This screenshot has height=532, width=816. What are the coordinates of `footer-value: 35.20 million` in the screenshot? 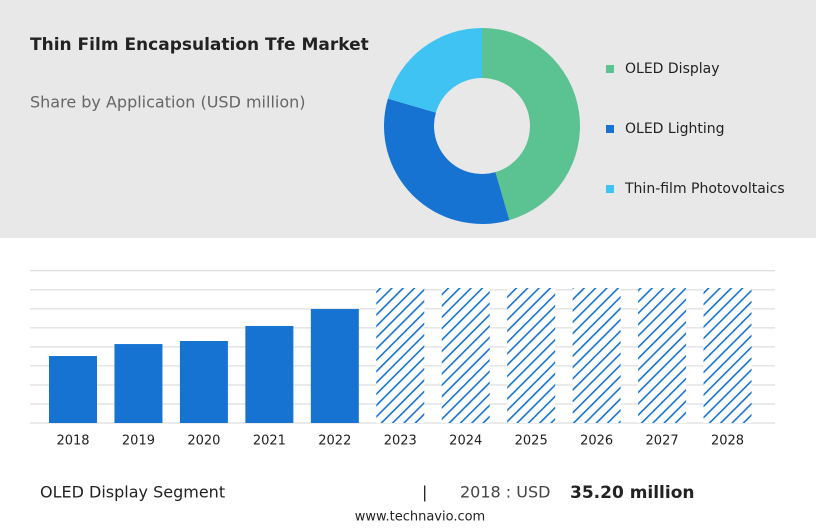 It's located at (632, 493).